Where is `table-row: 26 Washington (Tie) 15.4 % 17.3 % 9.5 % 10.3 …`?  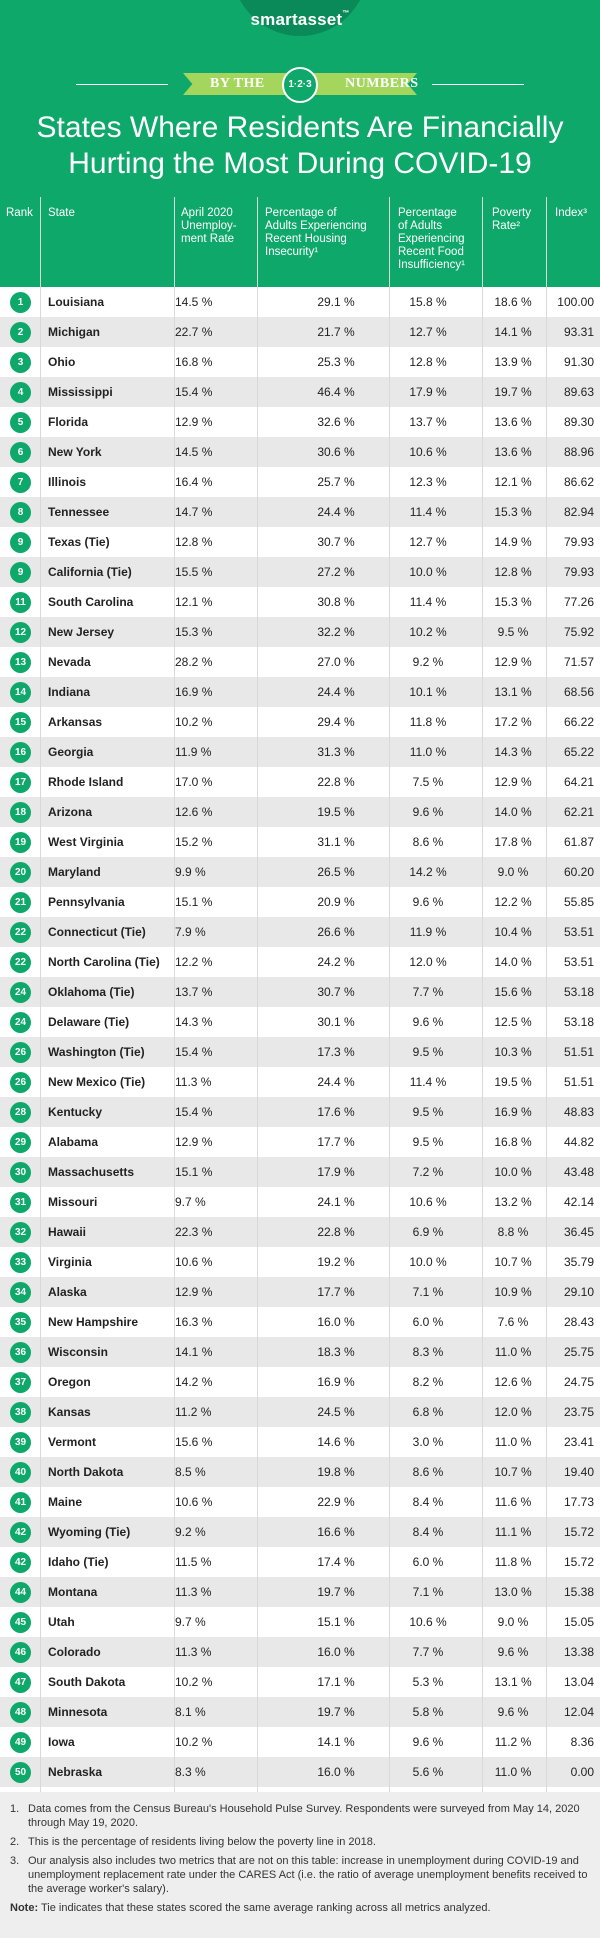
table-row: 26 Washington (Tie) 15.4 % 17.3 % 9.5 % 10.3 … is located at coordinates (300, 1052).